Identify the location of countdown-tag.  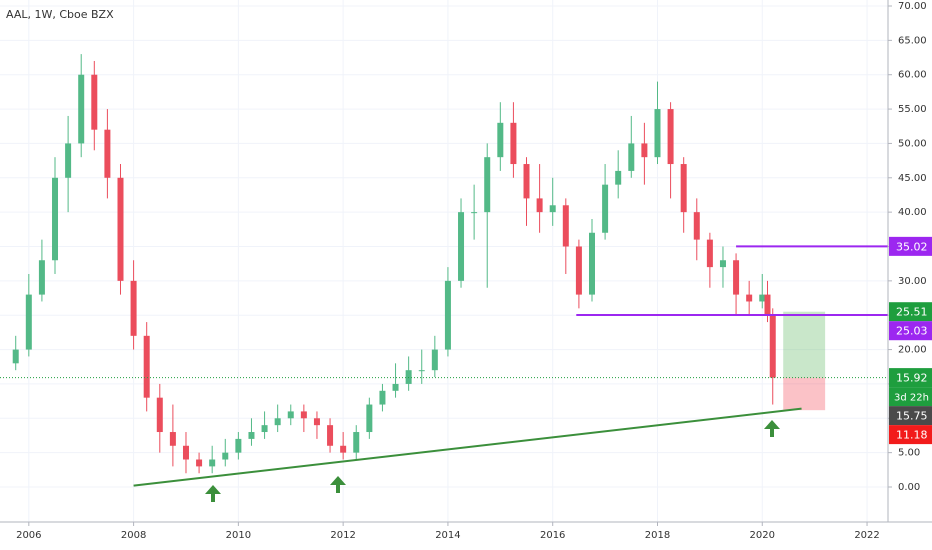
(910, 397).